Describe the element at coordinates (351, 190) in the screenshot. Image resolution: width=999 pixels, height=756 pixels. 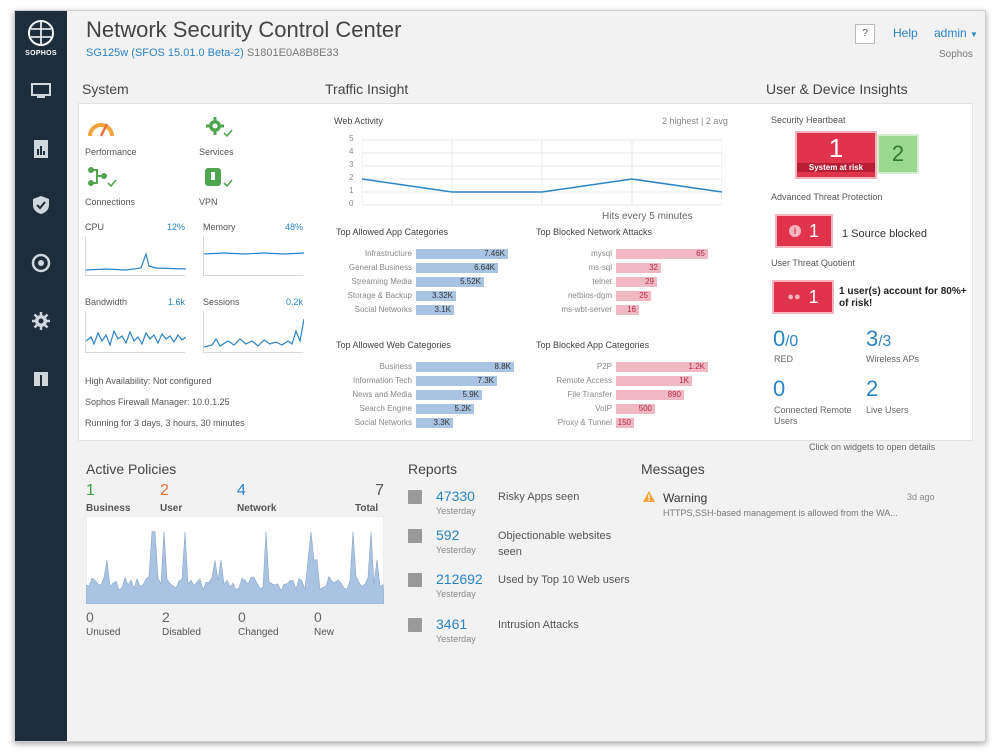
I see `y-tick-label: 1` at that location.